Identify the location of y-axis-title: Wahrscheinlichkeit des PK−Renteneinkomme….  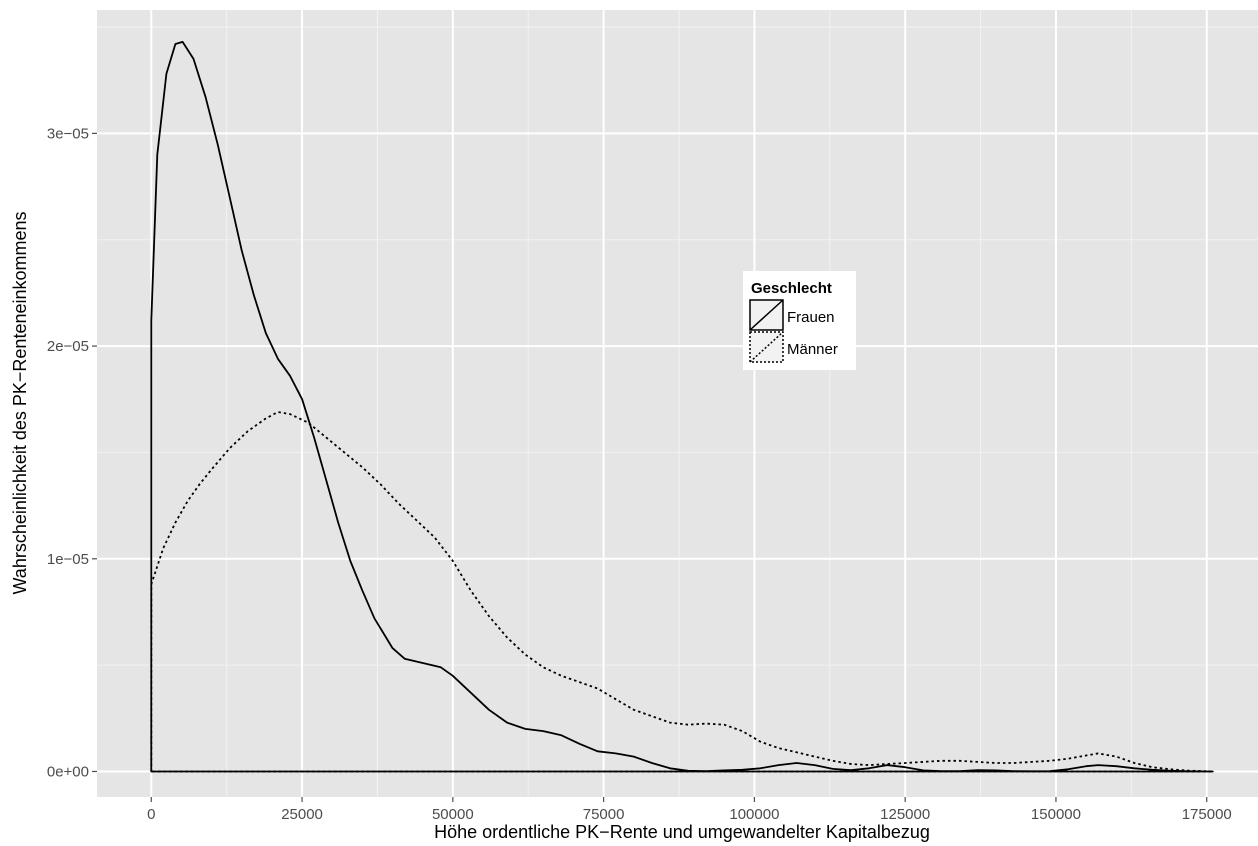
(20, 402).